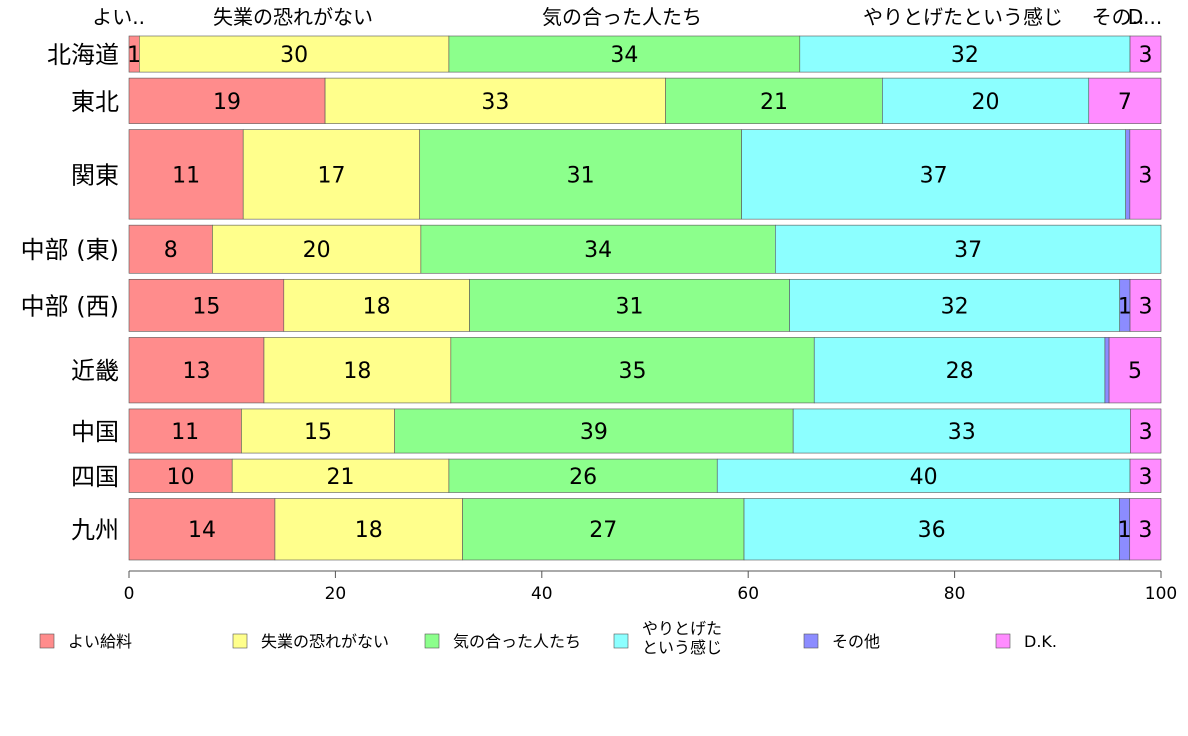 The width and height of the screenshot is (1188, 736). Describe the element at coordinates (1040, 641) in the screenshot. I see `legend-entry: D.K.` at that location.